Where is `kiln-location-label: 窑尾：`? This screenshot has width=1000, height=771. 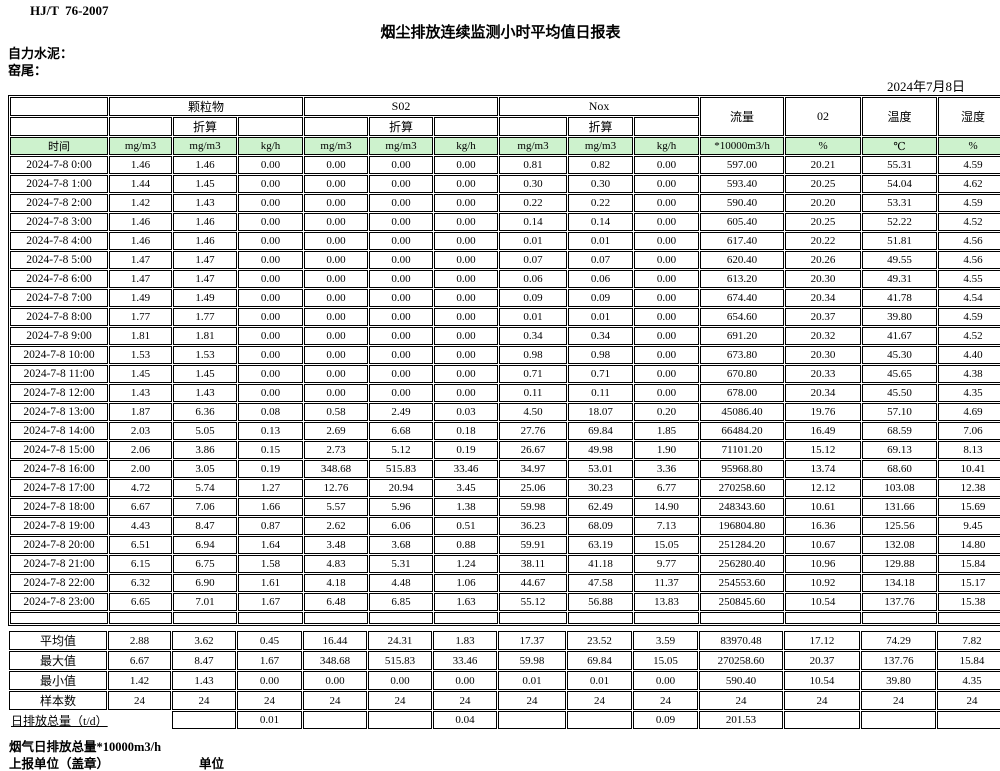 kiln-location-label: 窑尾： is located at coordinates (28, 70).